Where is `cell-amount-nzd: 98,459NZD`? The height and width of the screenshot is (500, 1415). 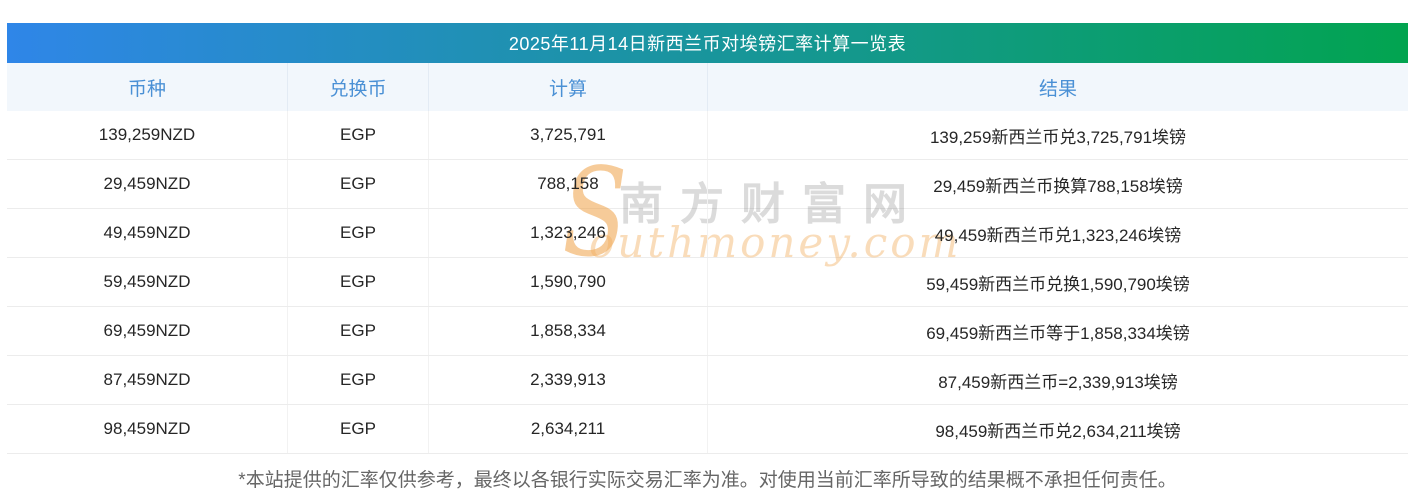
cell-amount-nzd: 98,459NZD is located at coordinates (147, 428).